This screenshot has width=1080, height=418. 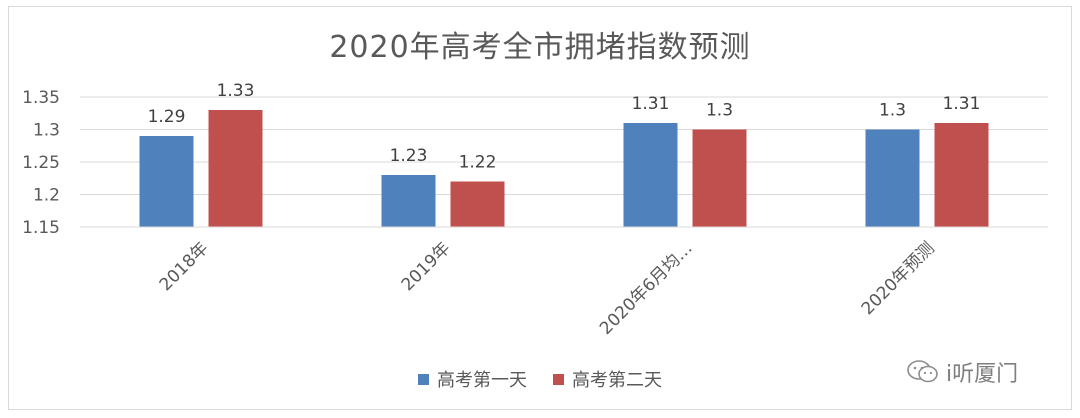 I want to click on y-tick-label: 1.15, so click(x=41, y=228).